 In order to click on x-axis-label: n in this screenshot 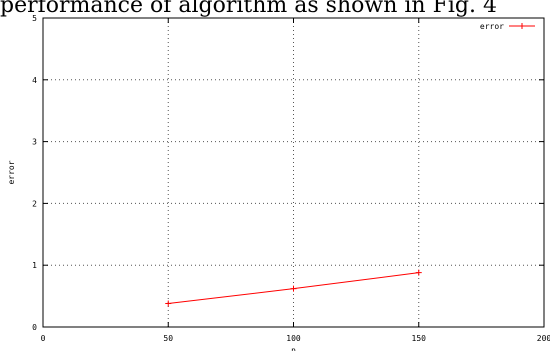, I will do `click(293, 348)`.